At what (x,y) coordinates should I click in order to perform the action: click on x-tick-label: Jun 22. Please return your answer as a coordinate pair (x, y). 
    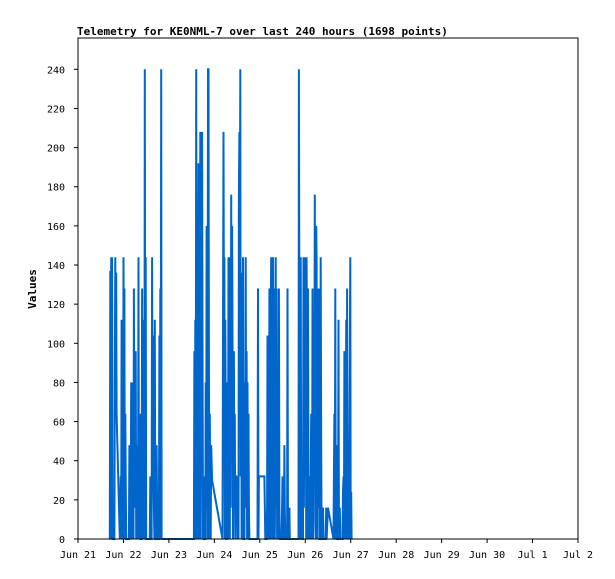
    Looking at the image, I should click on (123, 555).